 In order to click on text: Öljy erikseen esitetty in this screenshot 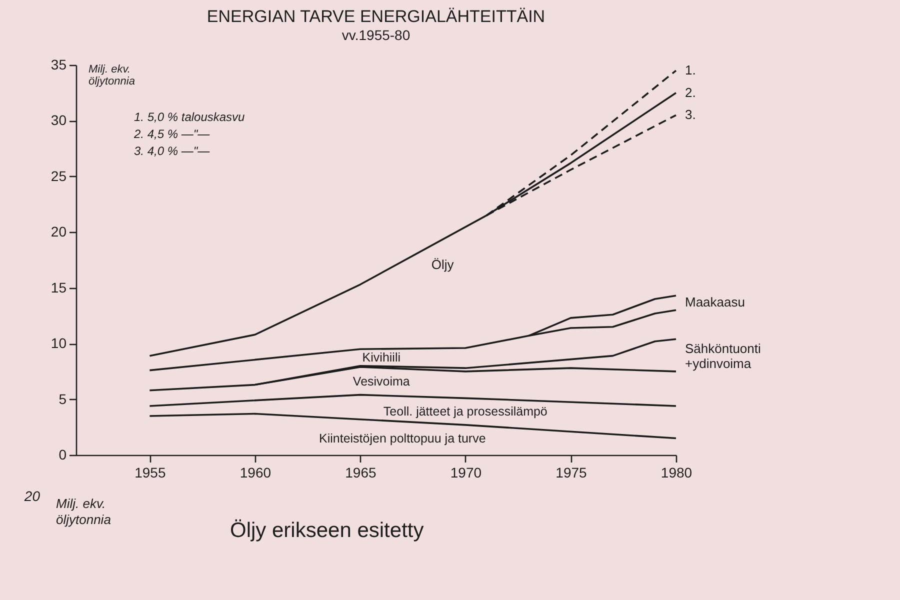, I will do `click(327, 530)`.